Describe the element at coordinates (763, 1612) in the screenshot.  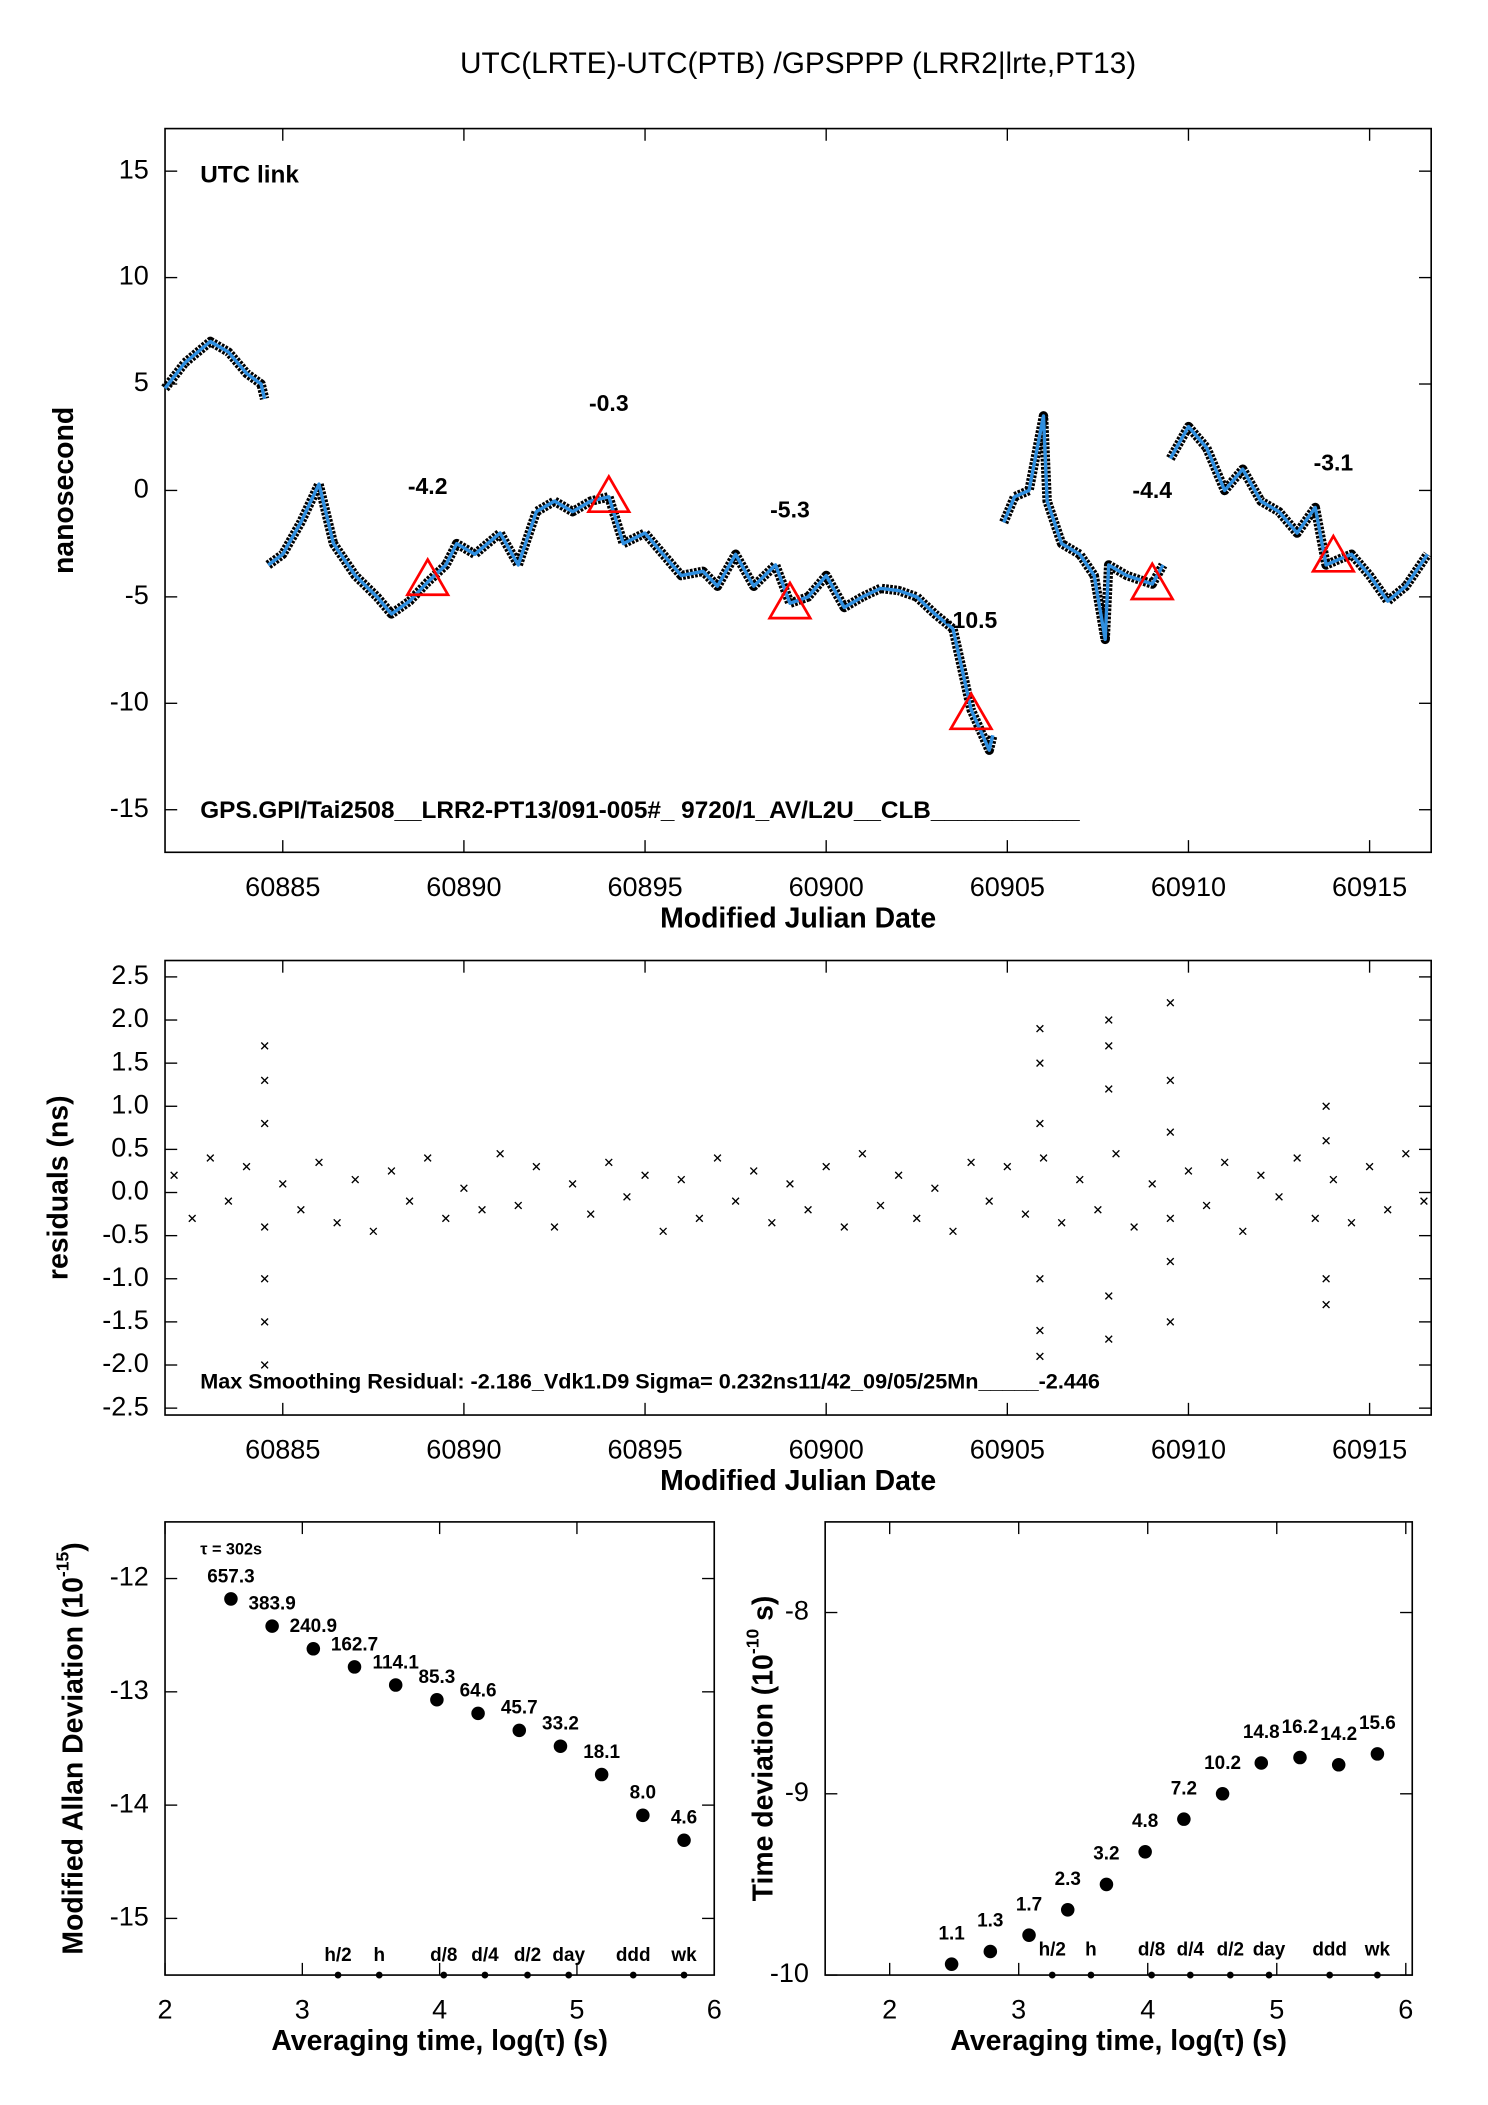
I see `y-axis-label-end: s)` at that location.